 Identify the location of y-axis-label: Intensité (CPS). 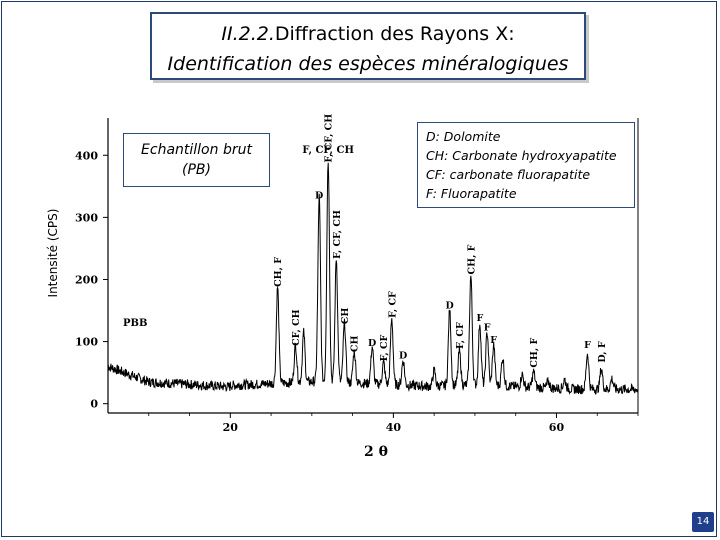
(53, 253).